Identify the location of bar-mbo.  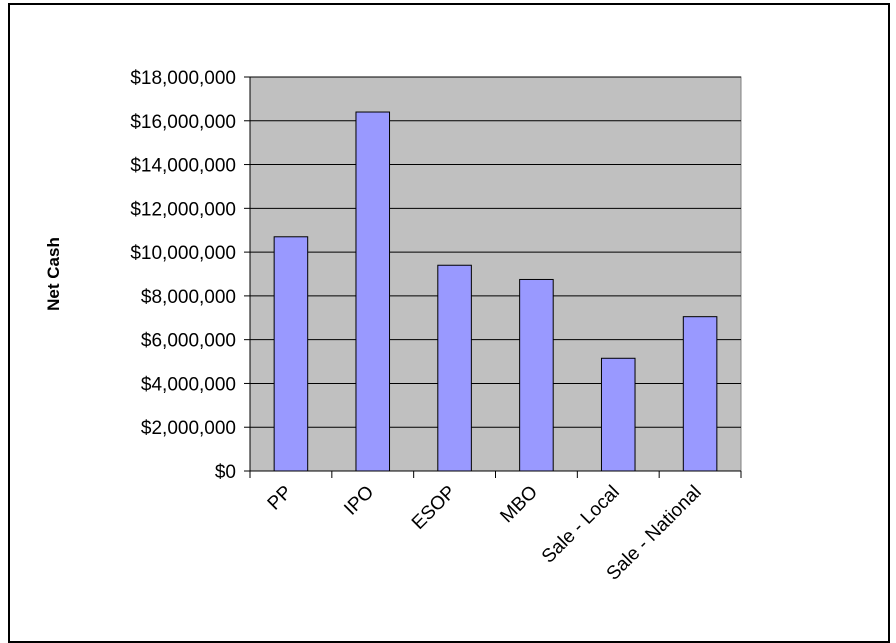
(536, 375).